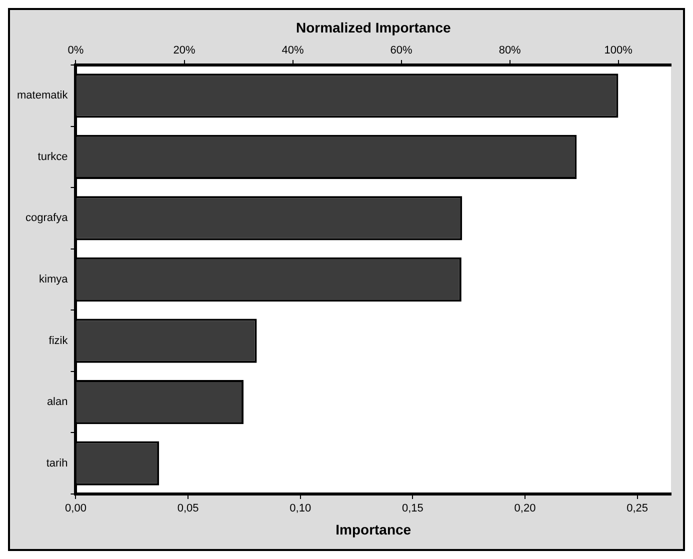  Describe the element at coordinates (293, 50) in the screenshot. I see `x2-tick-label: 40%` at that location.